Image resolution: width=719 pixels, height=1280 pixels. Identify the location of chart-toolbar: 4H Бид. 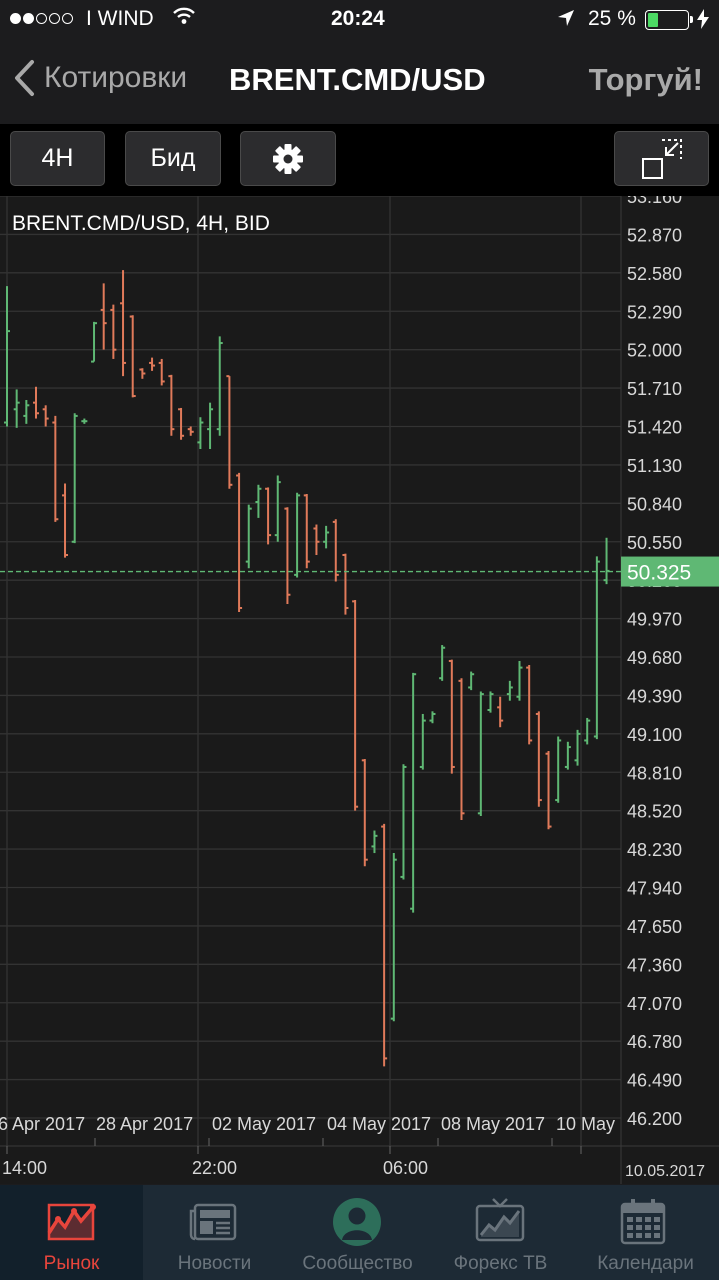
(359, 160).